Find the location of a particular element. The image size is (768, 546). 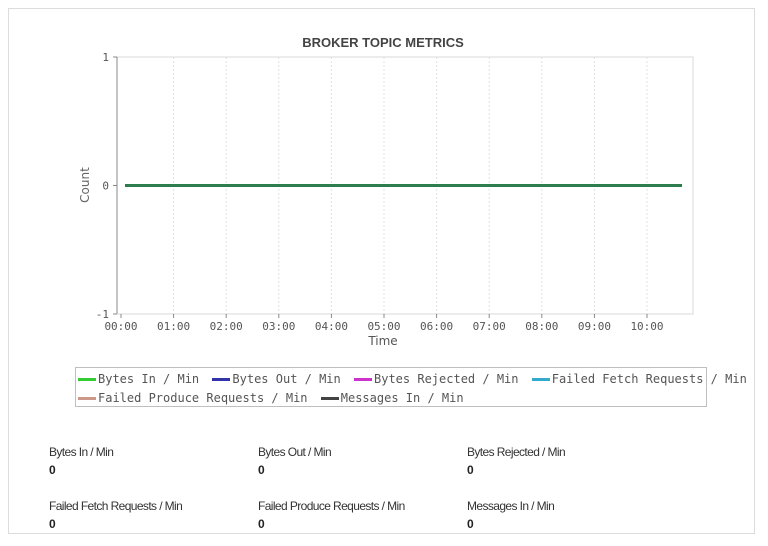

legend-label: Bytes Out / Min is located at coordinates (286, 379).